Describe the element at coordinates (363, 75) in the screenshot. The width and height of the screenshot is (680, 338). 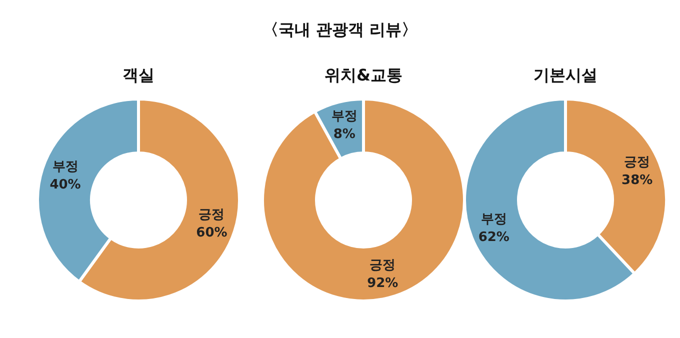
I see `chart-title: 위치&교통` at that location.